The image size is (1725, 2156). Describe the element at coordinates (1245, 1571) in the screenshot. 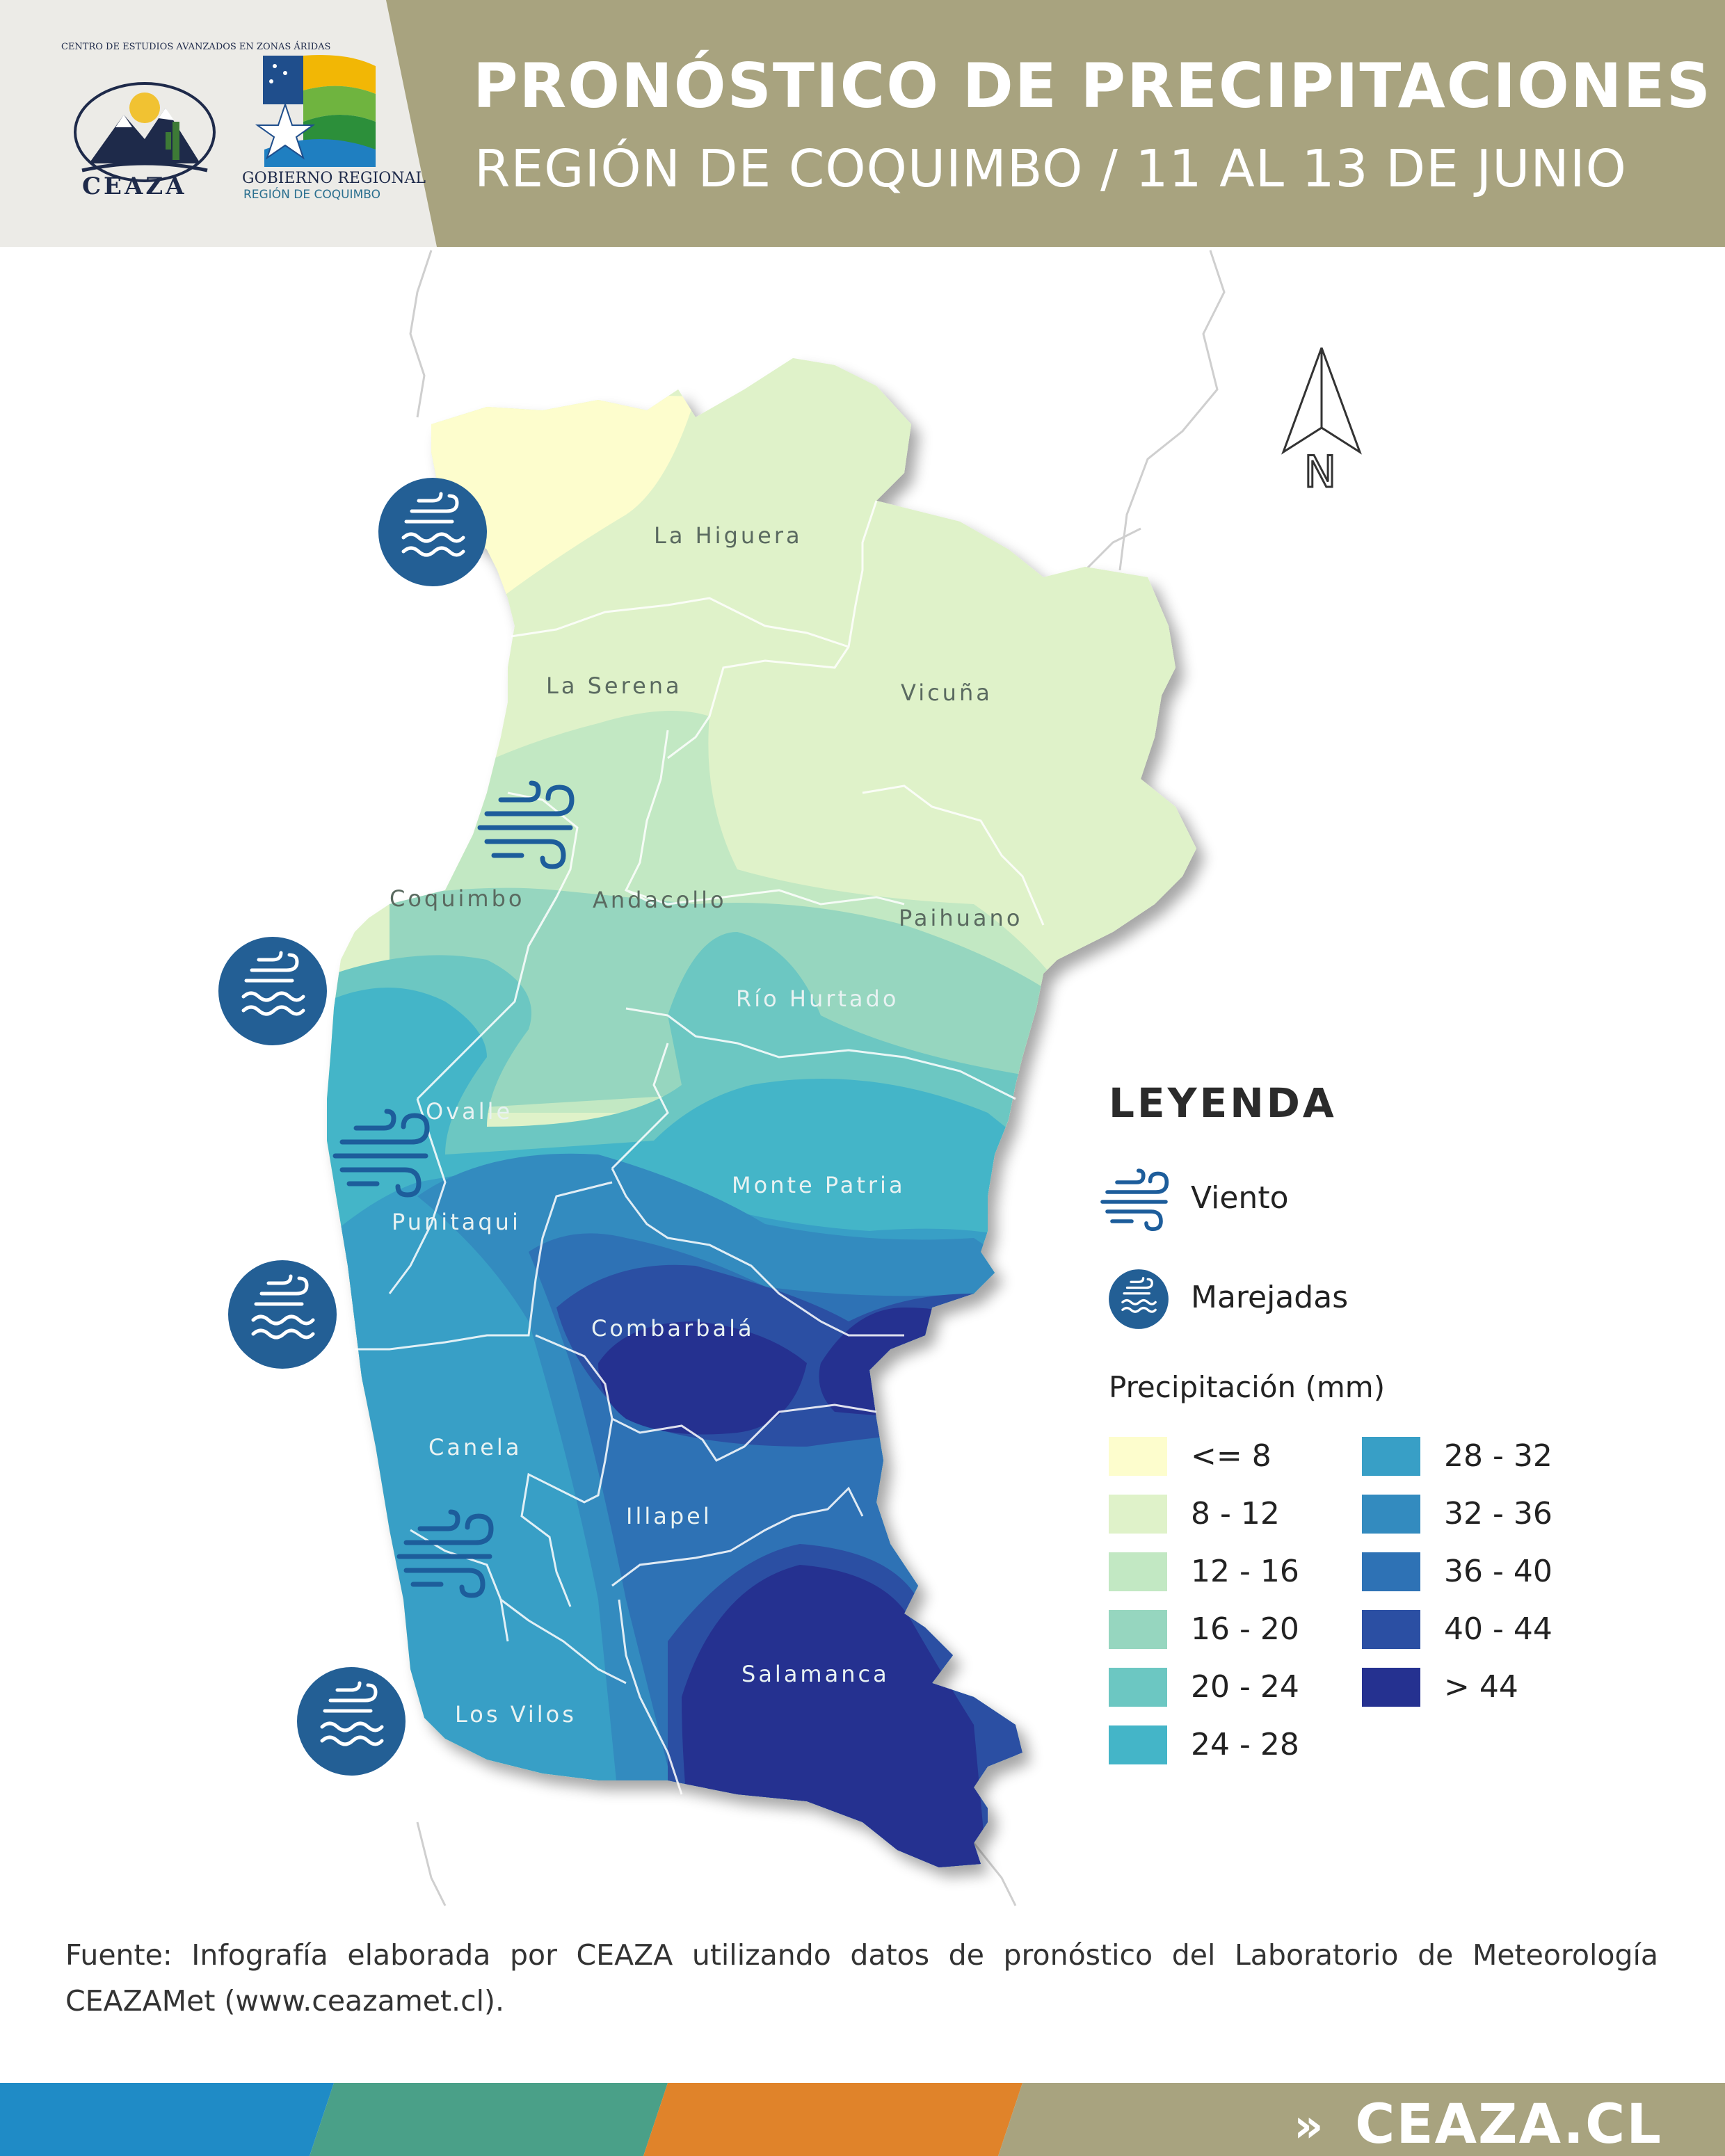

I see `legend-swatch-label: 12 - 16` at that location.